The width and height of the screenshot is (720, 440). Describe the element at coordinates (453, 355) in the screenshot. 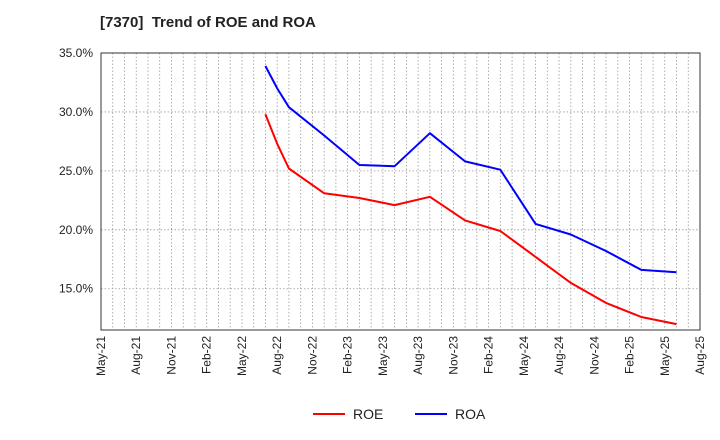

I see `x-tick-label: Nov-23` at that location.